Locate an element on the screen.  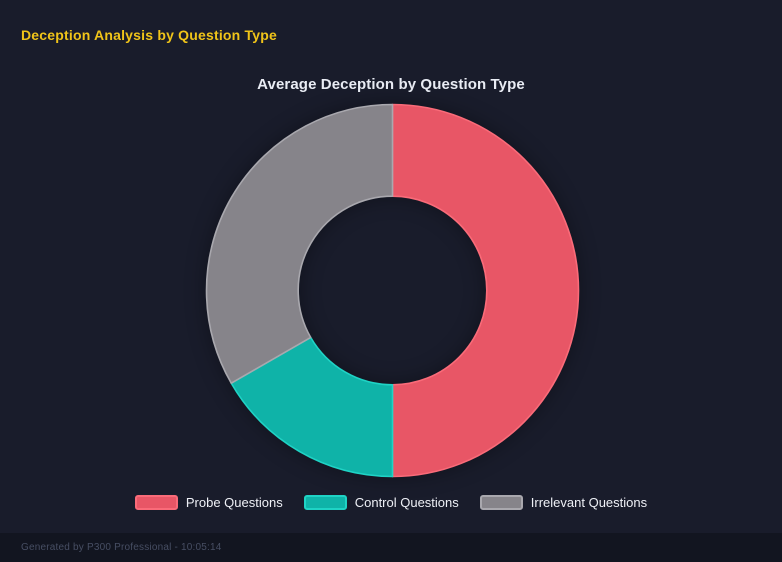
legend-label: Control Questions is located at coordinates (406, 502).